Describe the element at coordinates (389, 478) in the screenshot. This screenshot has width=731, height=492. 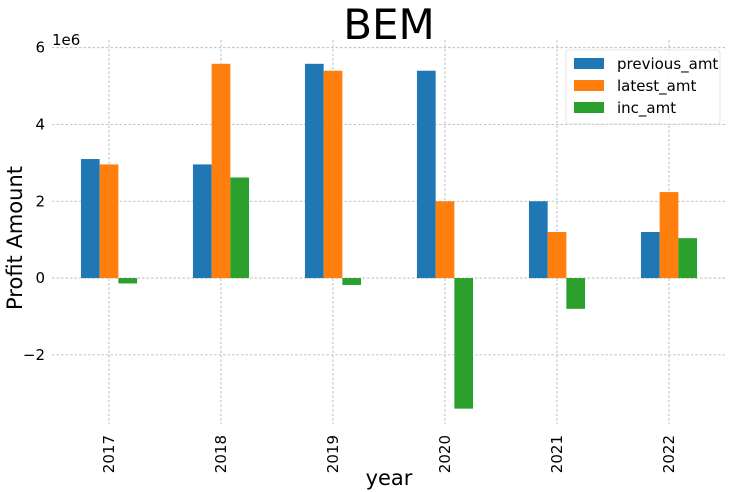
I see `x-axis-label: year` at that location.